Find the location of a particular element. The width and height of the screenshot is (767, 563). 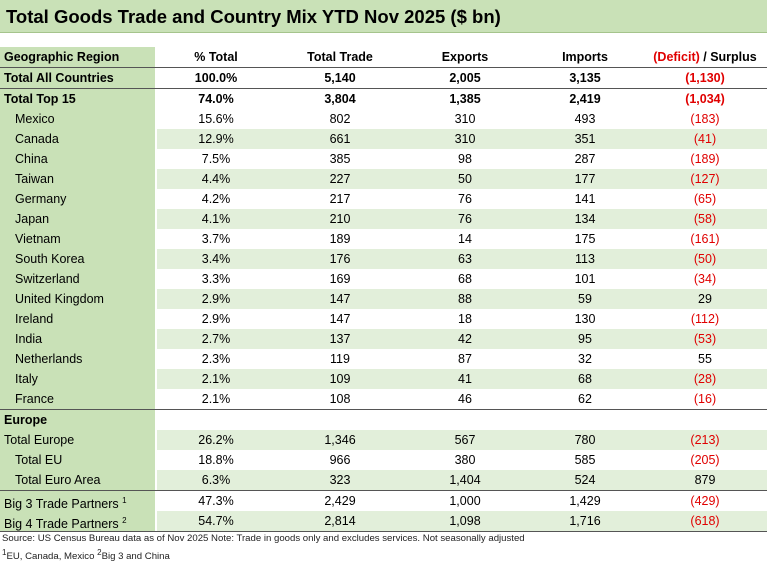

imports-cell: 351 is located at coordinates (585, 139).